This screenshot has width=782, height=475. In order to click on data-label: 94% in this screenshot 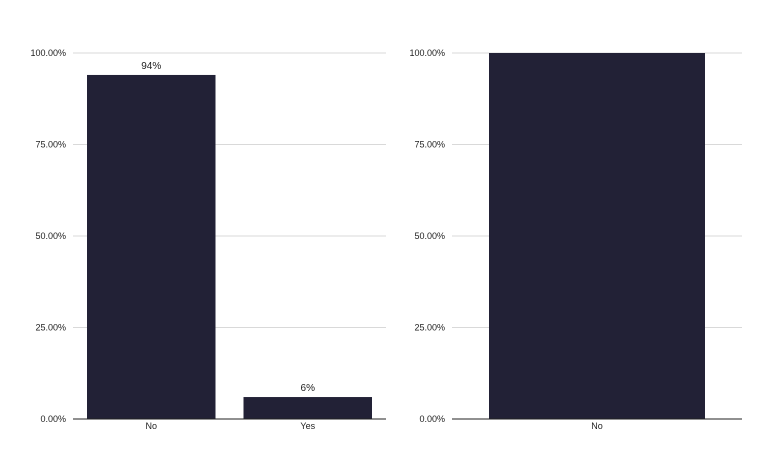, I will do `click(151, 66)`.